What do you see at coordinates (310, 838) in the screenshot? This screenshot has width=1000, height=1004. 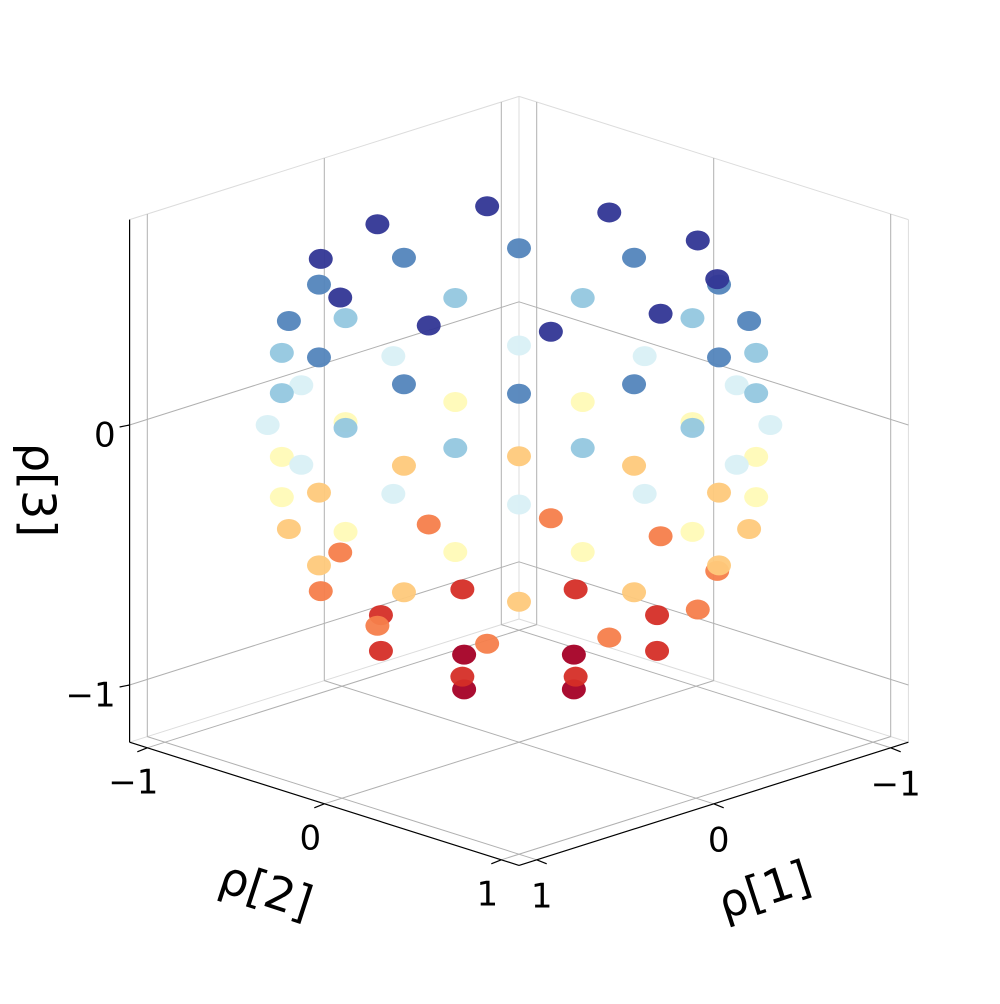 I see `y-tick-label: 0` at bounding box center [310, 838].